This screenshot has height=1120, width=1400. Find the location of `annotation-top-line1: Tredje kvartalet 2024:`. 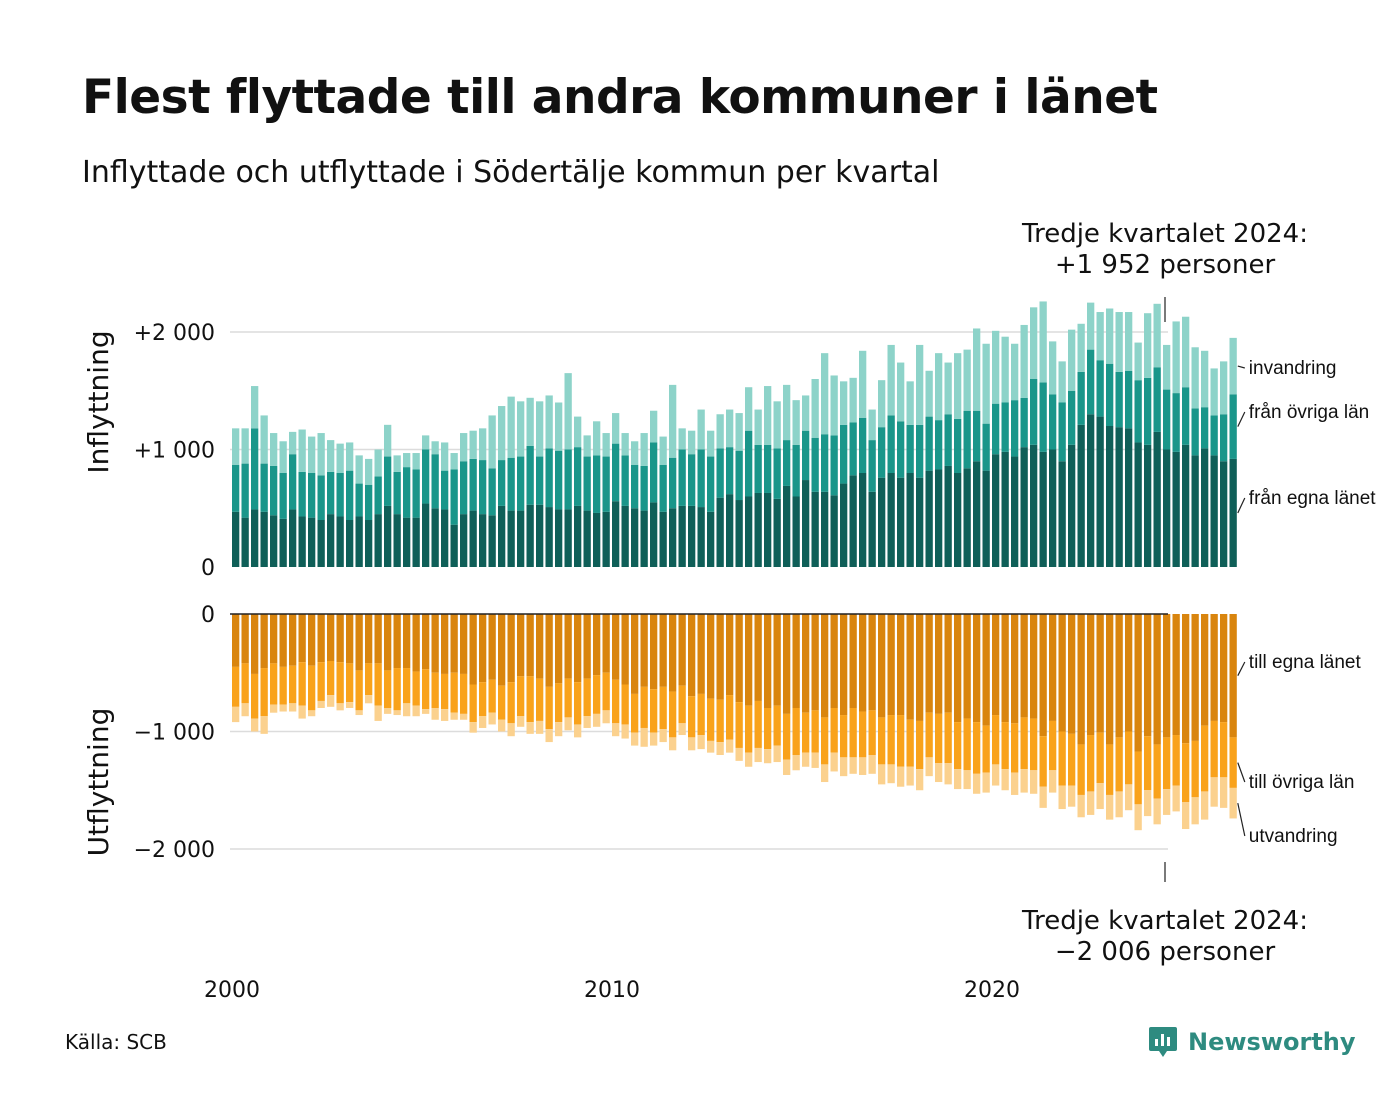

annotation-top-line1: Tredje kvartalet 2024: is located at coordinates (1164, 234).